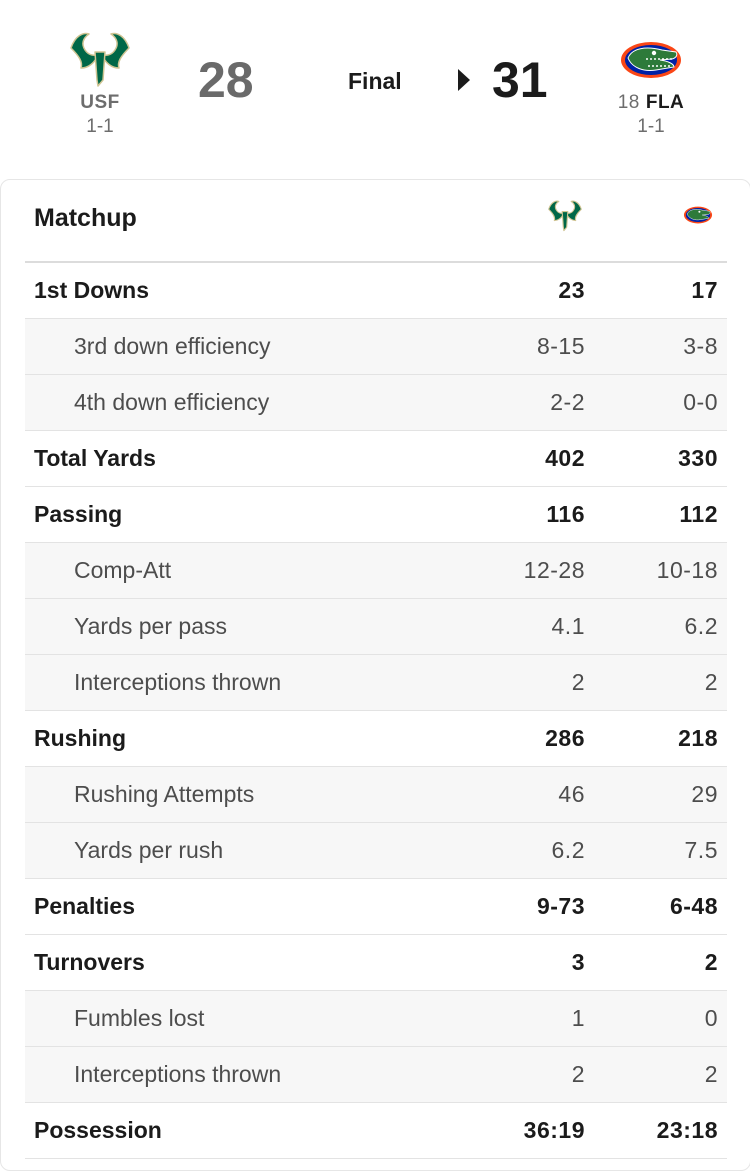 The width and height of the screenshot is (750, 1171). Describe the element at coordinates (651, 126) in the screenshot. I see `home-team-record: 1-1` at that location.